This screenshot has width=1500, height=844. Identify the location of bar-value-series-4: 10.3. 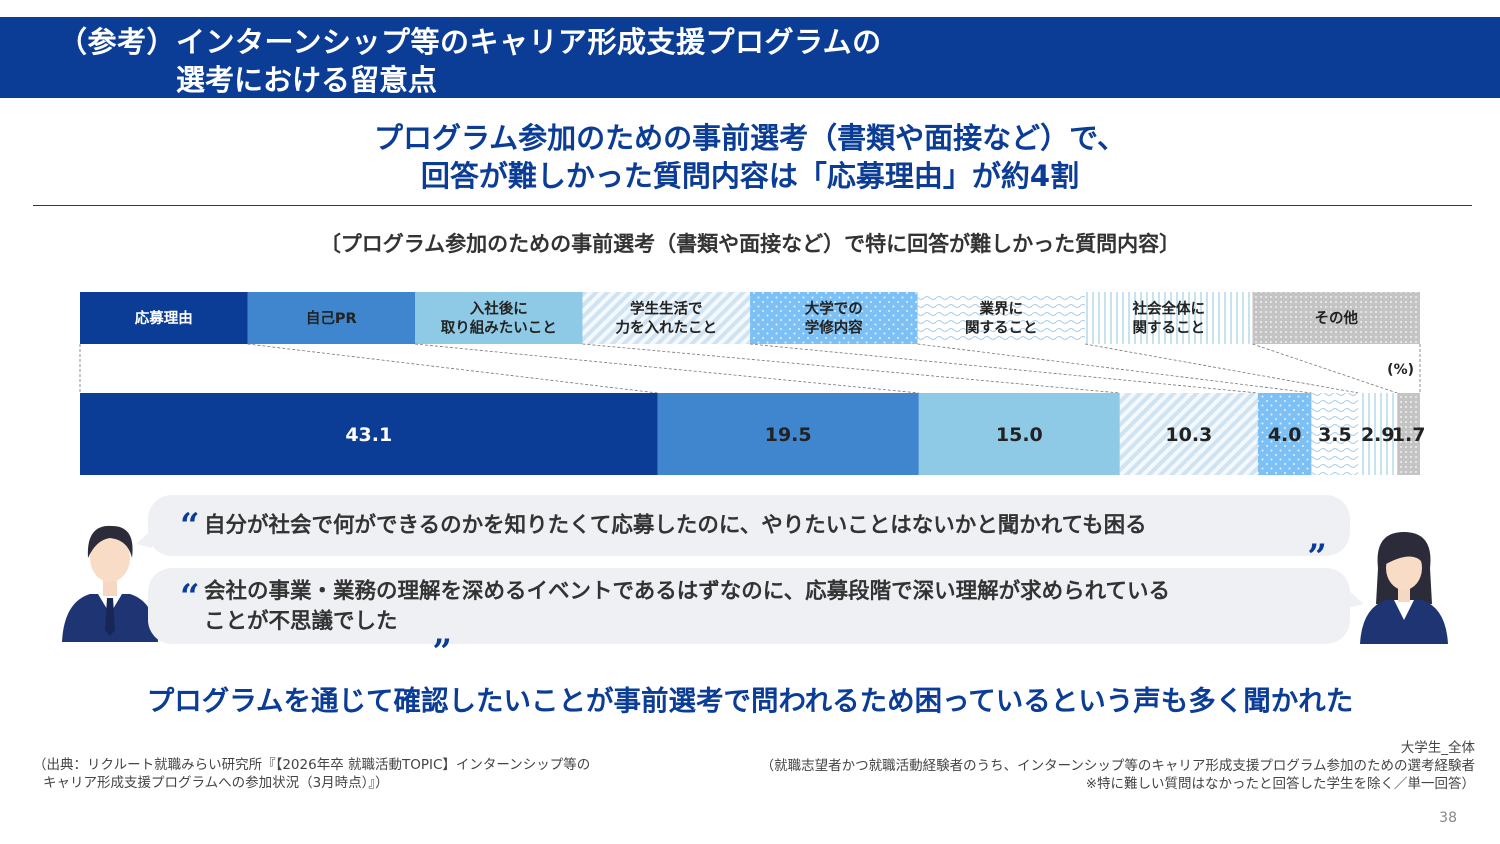
(1188, 435).